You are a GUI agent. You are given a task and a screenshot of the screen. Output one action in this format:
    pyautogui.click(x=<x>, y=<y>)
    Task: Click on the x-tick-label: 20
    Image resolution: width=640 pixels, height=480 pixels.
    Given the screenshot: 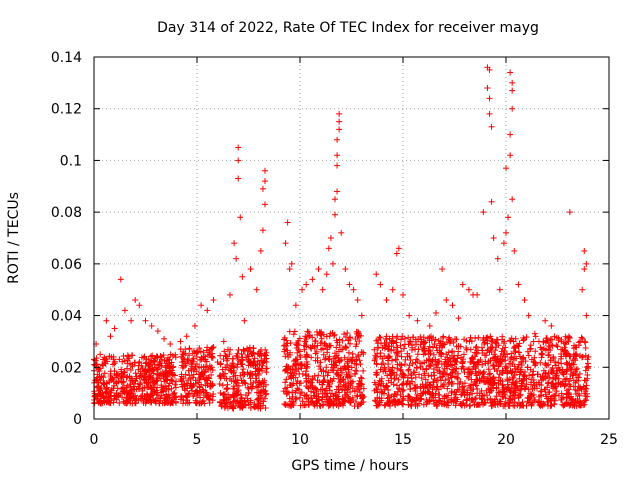 What is the action you would take?
    pyautogui.click(x=506, y=440)
    